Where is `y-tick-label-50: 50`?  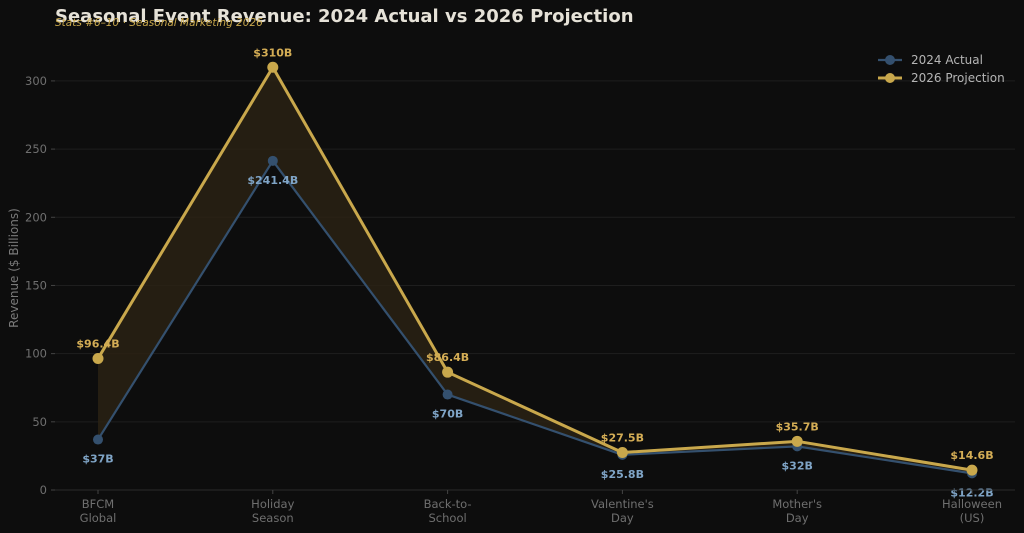
y-tick-label-50: 50 is located at coordinates (39, 422).